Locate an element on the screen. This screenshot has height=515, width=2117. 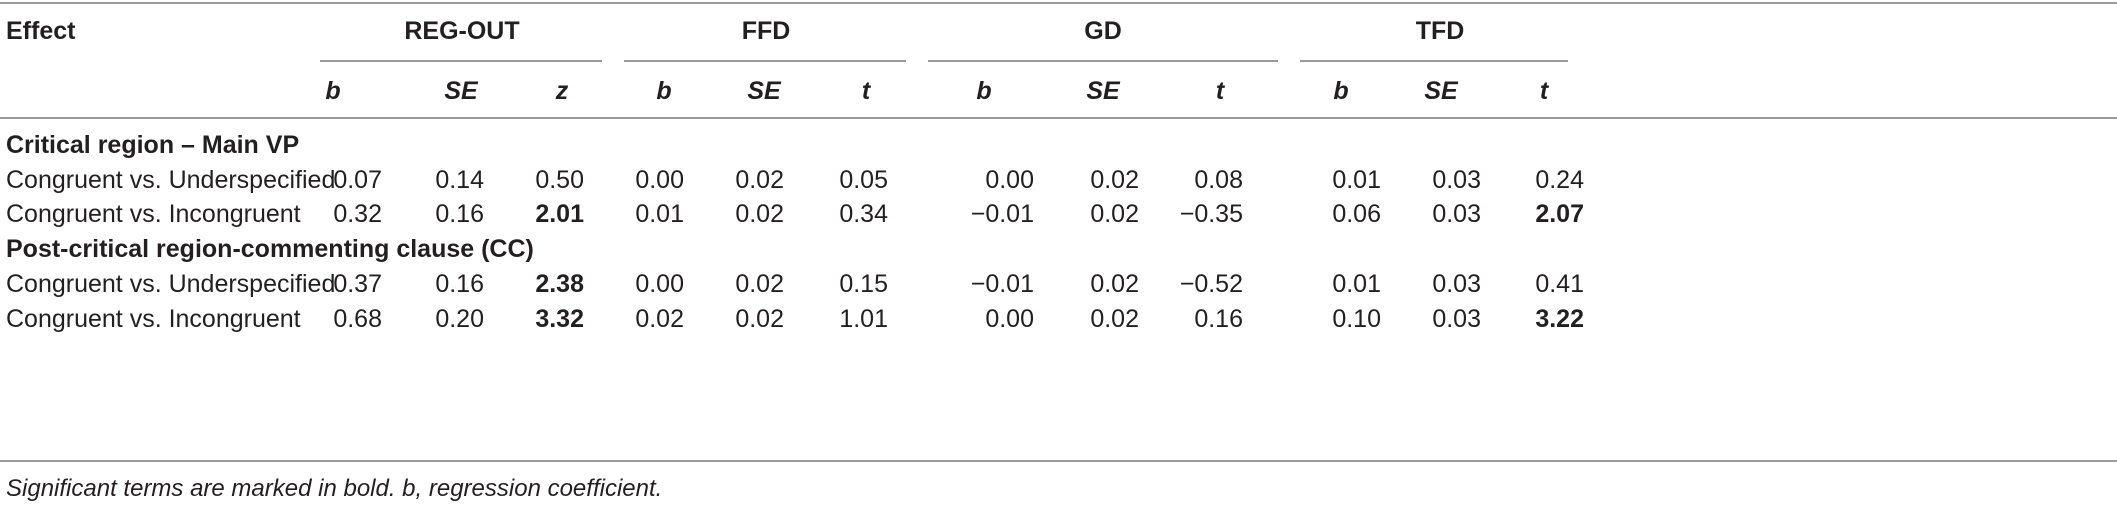
table-bottom-rule is located at coordinates (1058, 461).